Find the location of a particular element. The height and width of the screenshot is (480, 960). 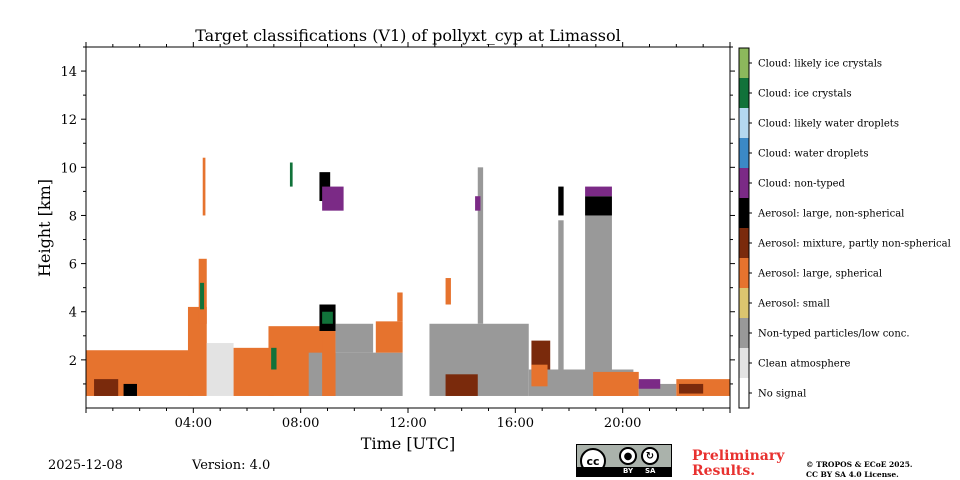

preliminary-line-1: Preliminary is located at coordinates (738, 456).